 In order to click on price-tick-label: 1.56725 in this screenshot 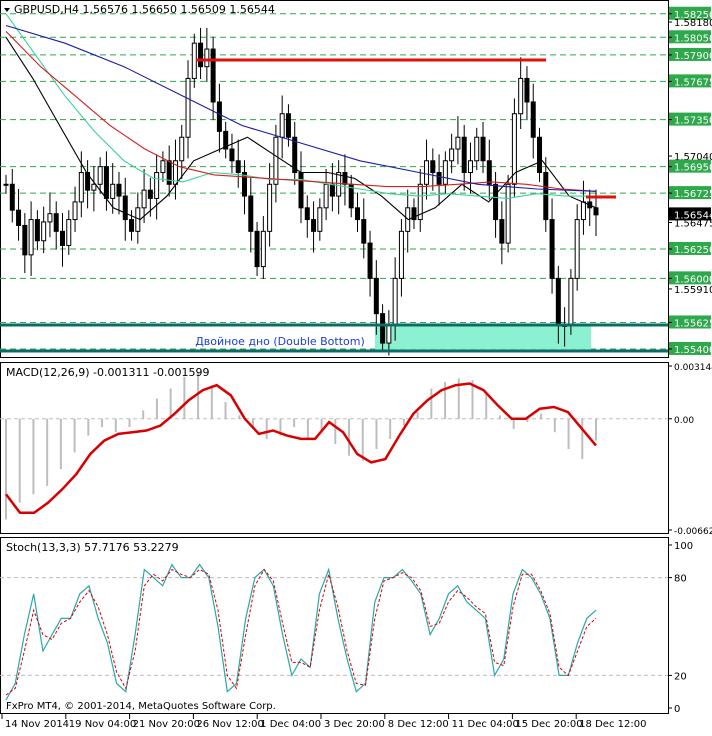, I will do `click(693, 194)`.